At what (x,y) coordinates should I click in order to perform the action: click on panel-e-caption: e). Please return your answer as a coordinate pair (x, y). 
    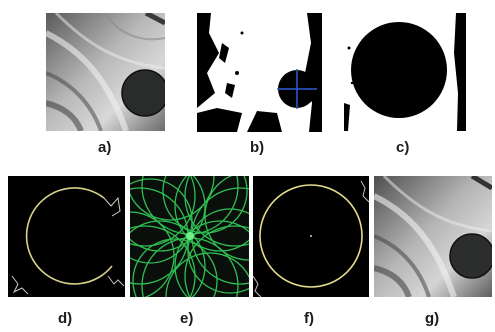
    Looking at the image, I should click on (187, 318).